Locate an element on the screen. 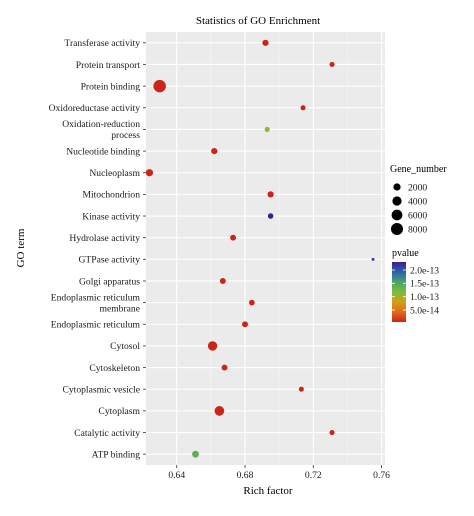 This screenshot has width=474, height=516. size-legend-label: 4000 is located at coordinates (417, 201).